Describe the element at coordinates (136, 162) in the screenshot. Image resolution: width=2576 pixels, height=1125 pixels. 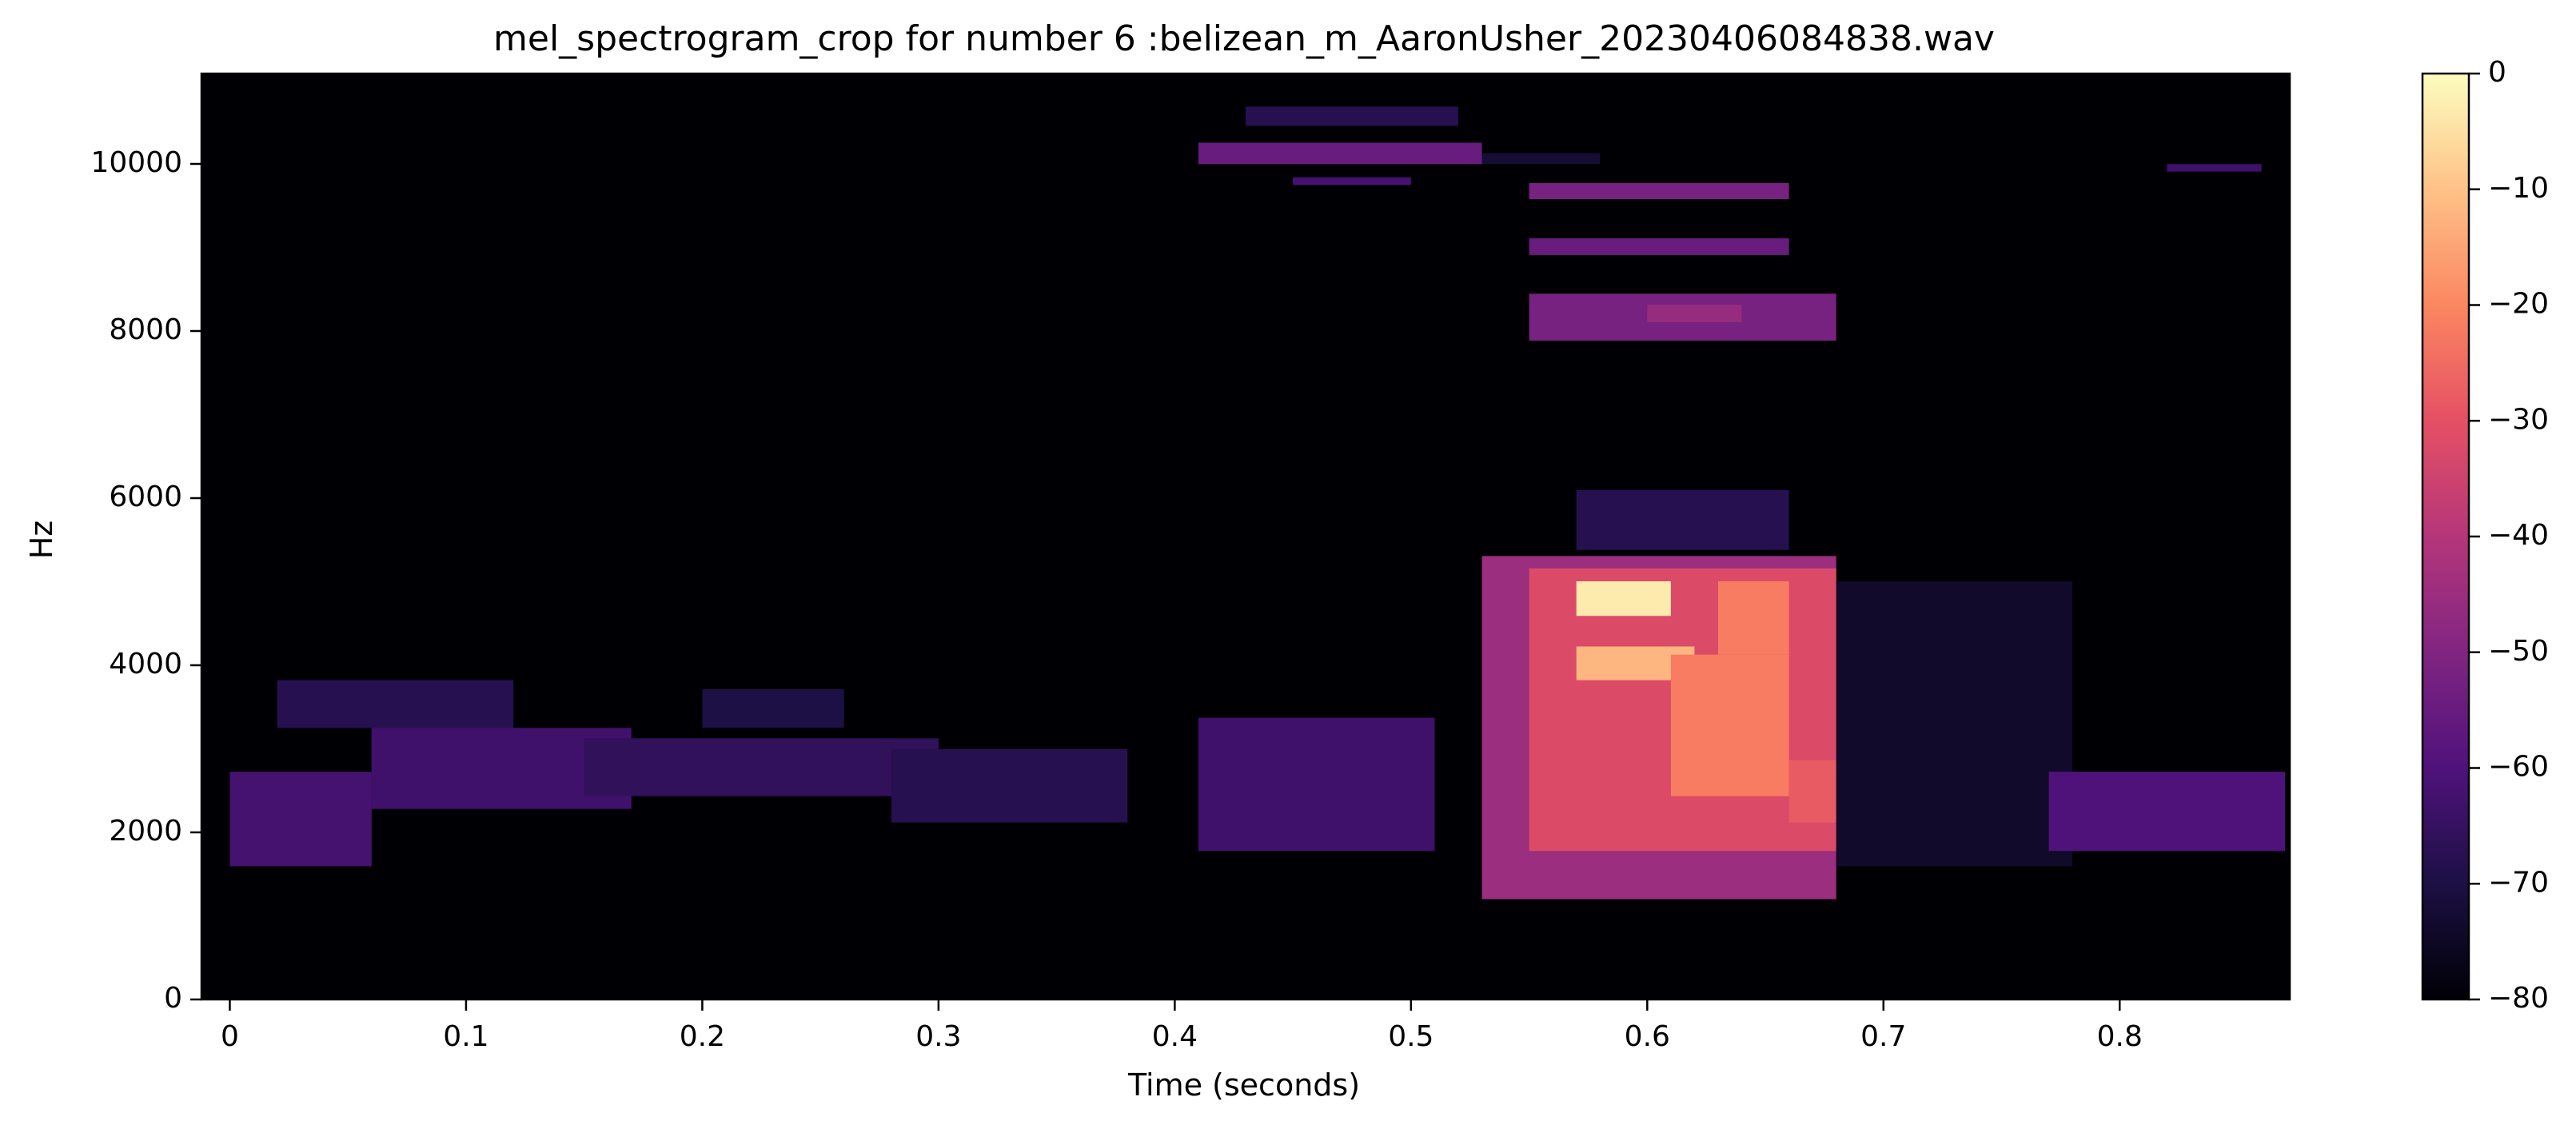
I see `y-tick-label: 10000` at that location.